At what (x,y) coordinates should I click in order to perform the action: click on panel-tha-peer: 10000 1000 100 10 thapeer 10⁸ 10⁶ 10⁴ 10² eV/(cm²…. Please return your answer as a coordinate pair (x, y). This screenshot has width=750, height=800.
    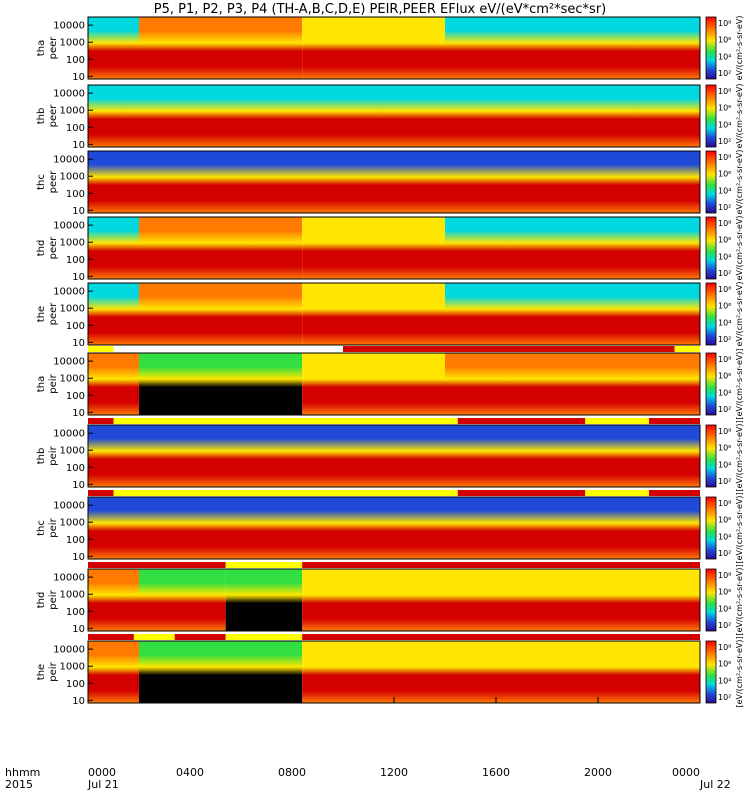
    Looking at the image, I should click on (390, 49).